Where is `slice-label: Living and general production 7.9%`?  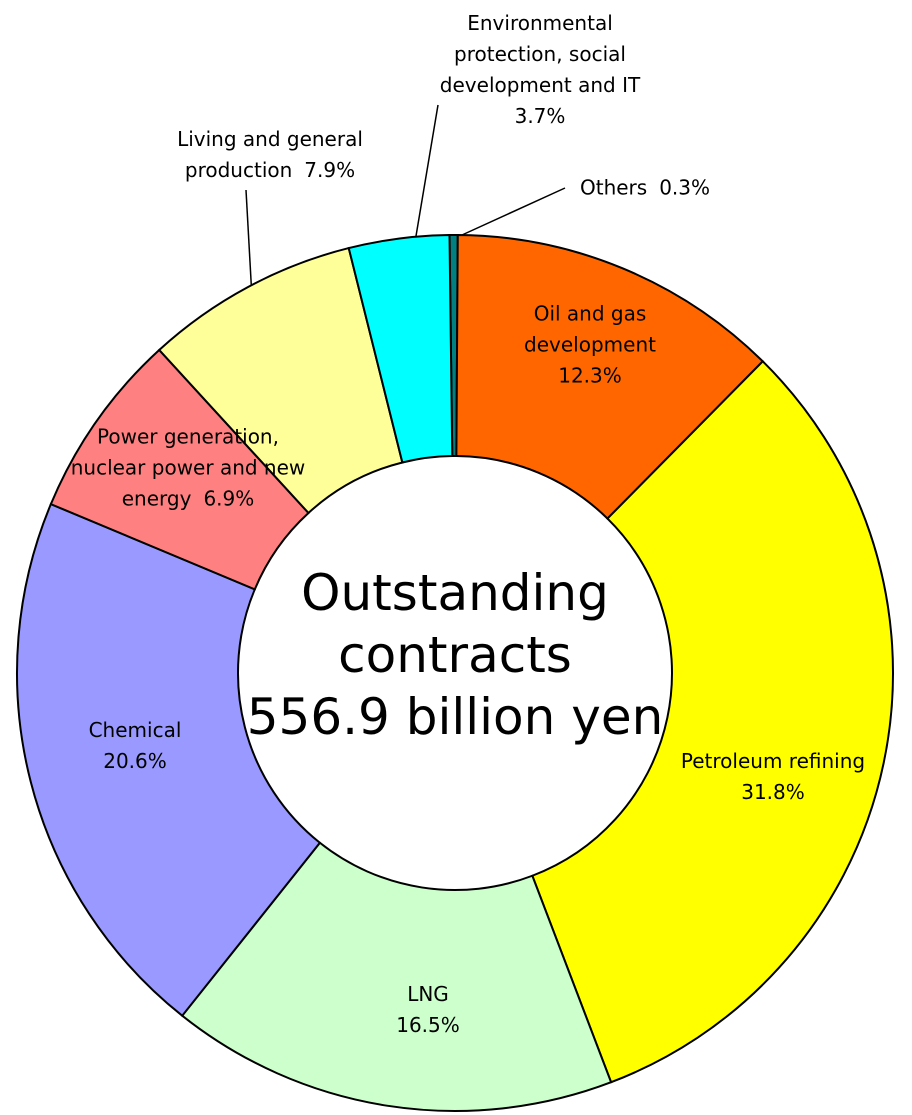
slice-label: Living and general production 7.9% is located at coordinates (270, 155).